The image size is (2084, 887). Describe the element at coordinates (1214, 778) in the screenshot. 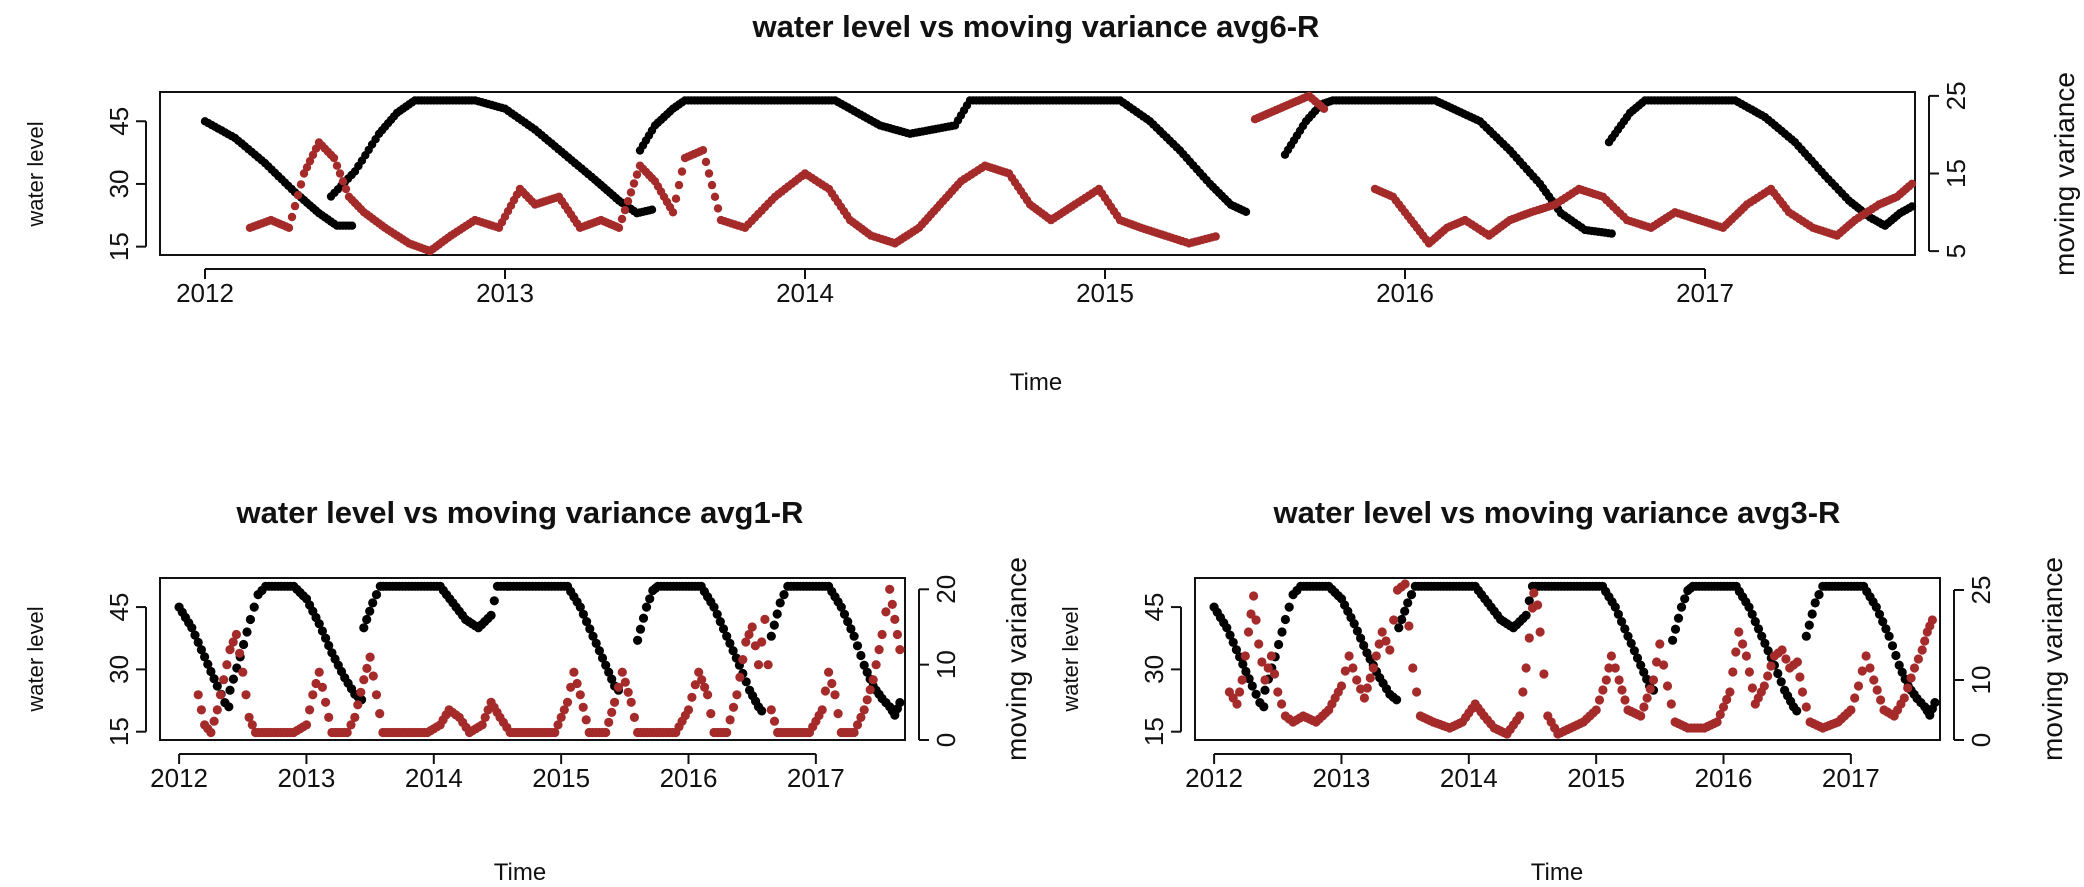

I see `x-tick-label: 2012` at that location.